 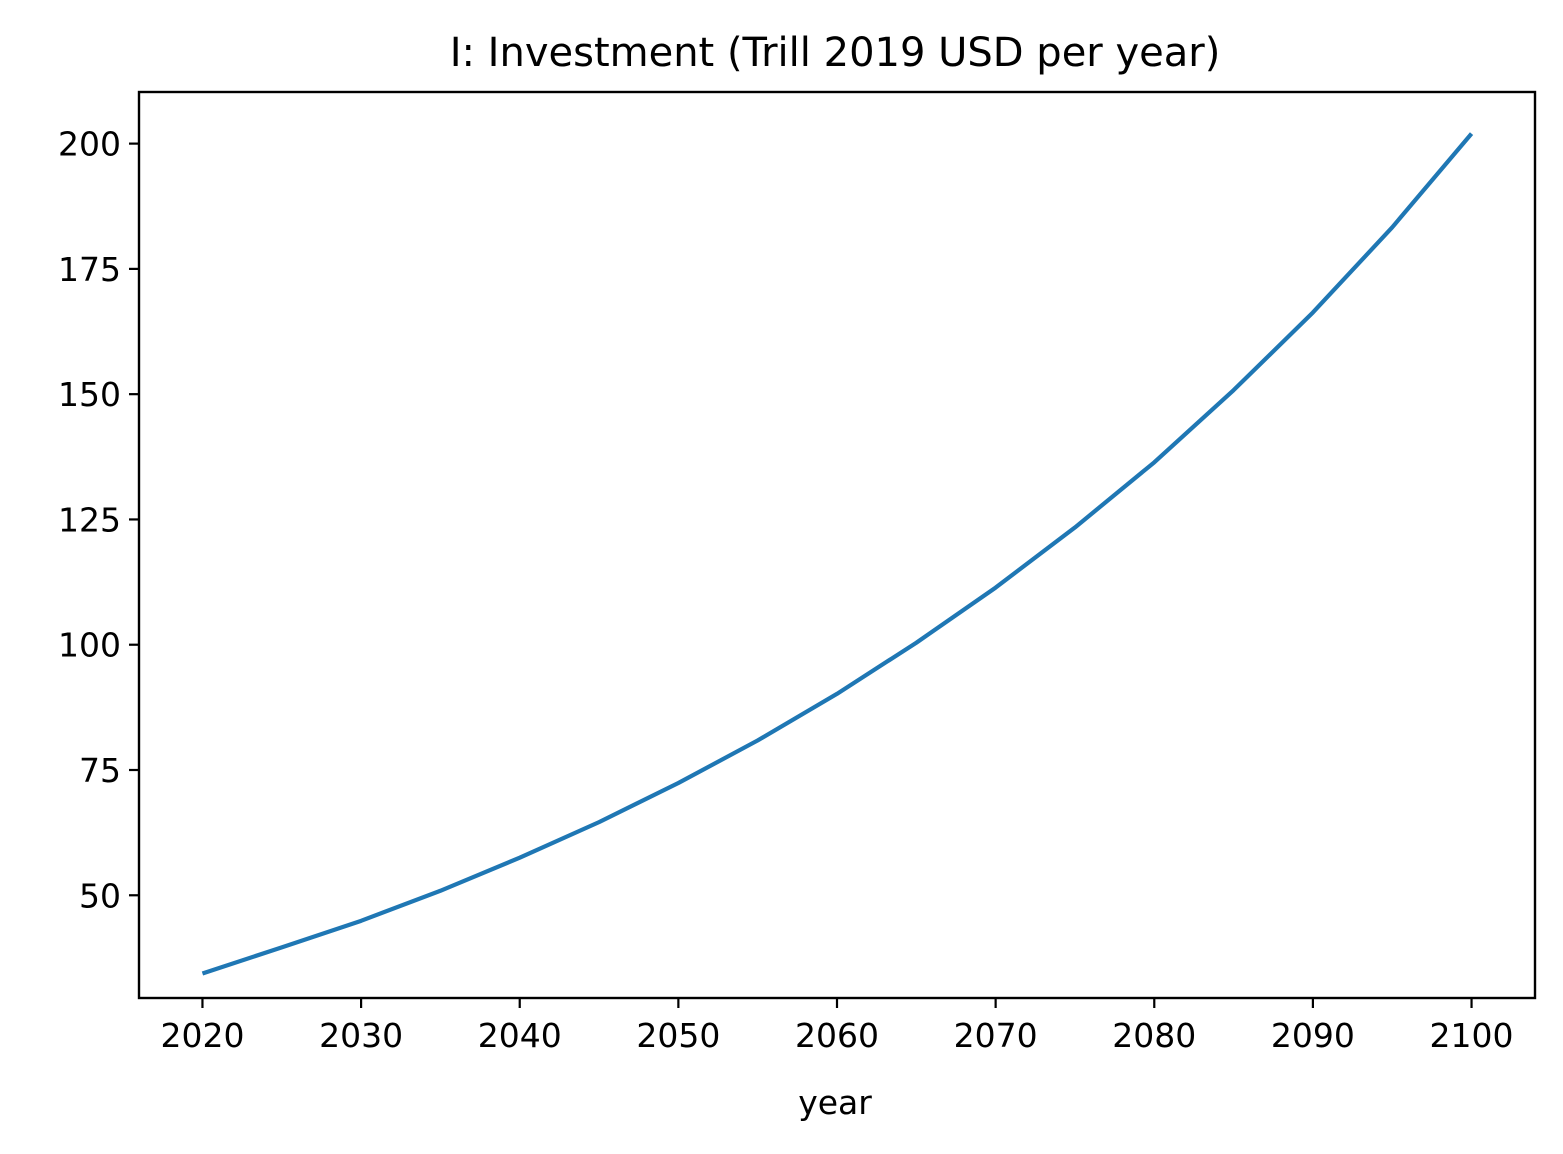 What do you see at coordinates (100, 895) in the screenshot?
I see `y-tick-label: 50` at bounding box center [100, 895].